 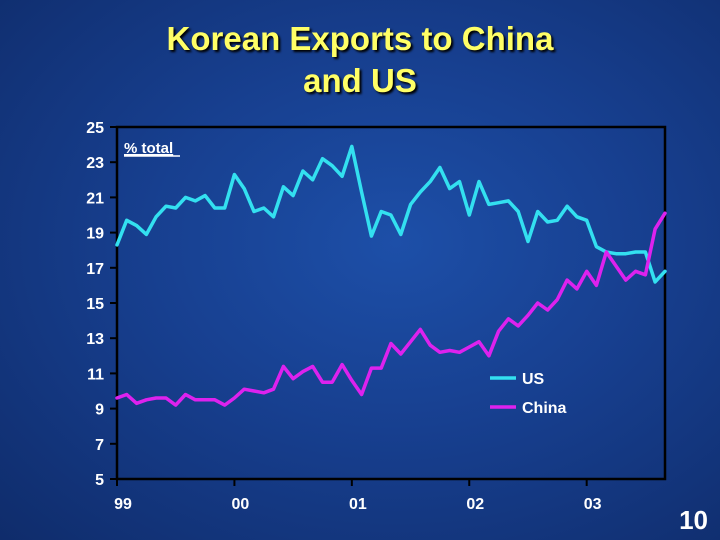 What do you see at coordinates (123, 504) in the screenshot?
I see `x-tick-label: 99` at bounding box center [123, 504].